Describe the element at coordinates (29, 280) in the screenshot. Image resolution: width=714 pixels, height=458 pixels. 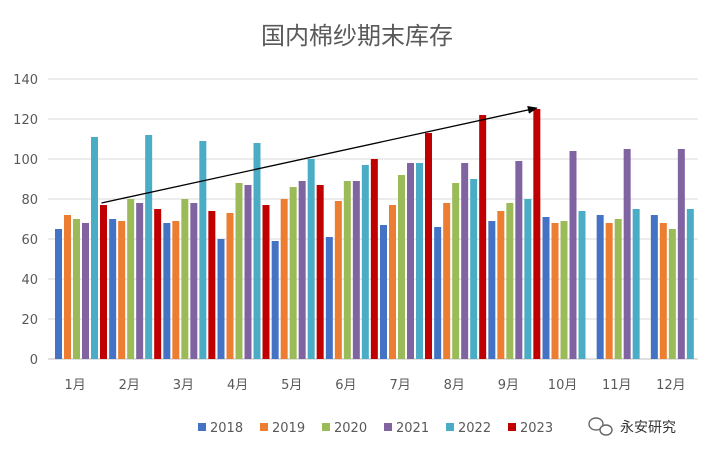
I see `y-tick-label: 40` at that location.